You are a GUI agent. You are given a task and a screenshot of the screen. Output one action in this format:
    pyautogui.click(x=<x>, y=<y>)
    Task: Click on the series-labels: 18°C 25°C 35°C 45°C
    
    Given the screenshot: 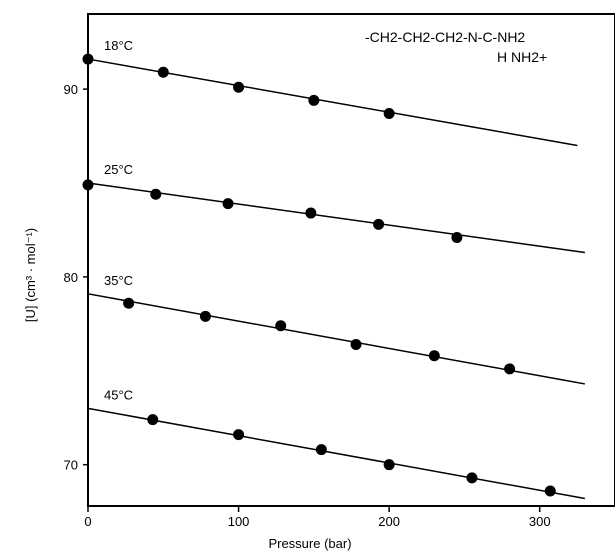 What is the action you would take?
    pyautogui.click(x=118, y=220)
    